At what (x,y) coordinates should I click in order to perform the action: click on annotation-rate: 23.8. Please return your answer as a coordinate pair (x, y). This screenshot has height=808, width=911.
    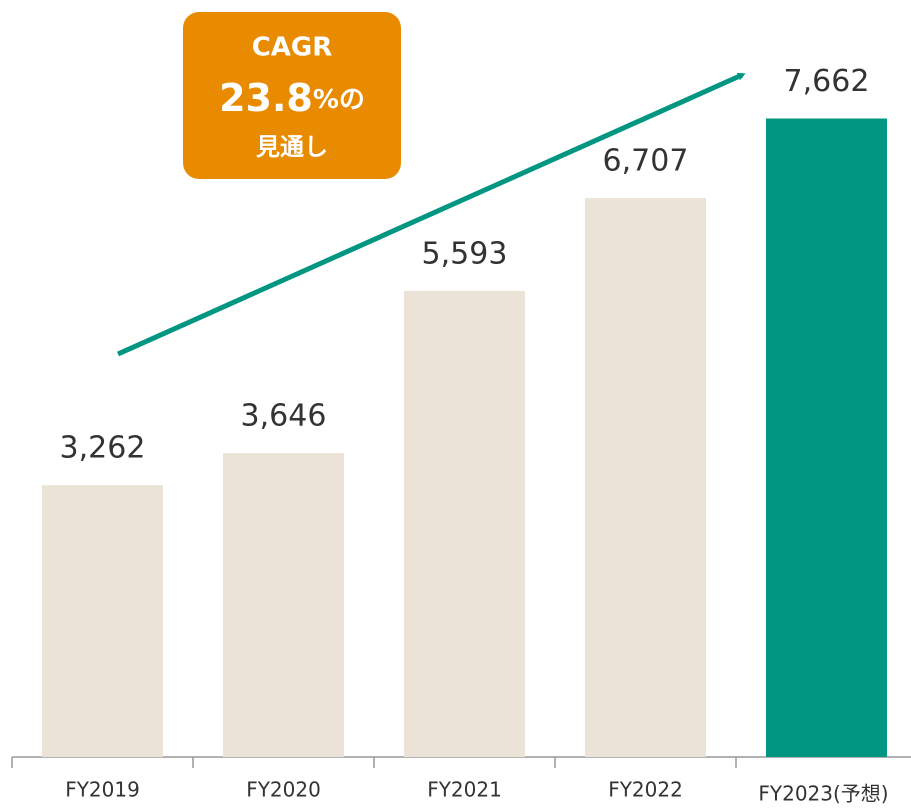
    Looking at the image, I should click on (266, 98).